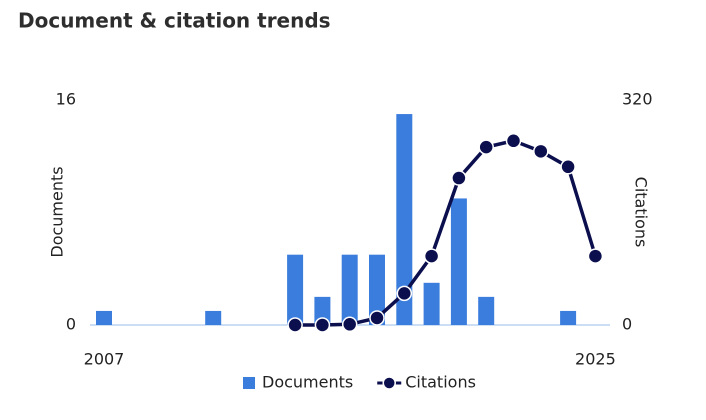  Describe the element at coordinates (57, 211) in the screenshot. I see `y-axis-title: Documents` at that location.